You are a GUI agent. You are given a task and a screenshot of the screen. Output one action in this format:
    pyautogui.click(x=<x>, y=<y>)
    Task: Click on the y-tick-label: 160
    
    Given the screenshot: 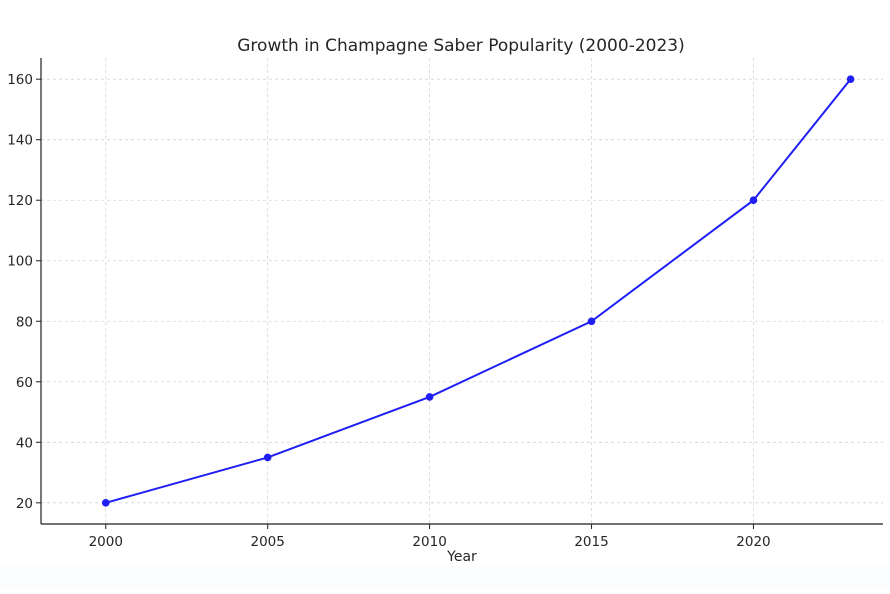 What is the action you would take?
    pyautogui.click(x=20, y=80)
    